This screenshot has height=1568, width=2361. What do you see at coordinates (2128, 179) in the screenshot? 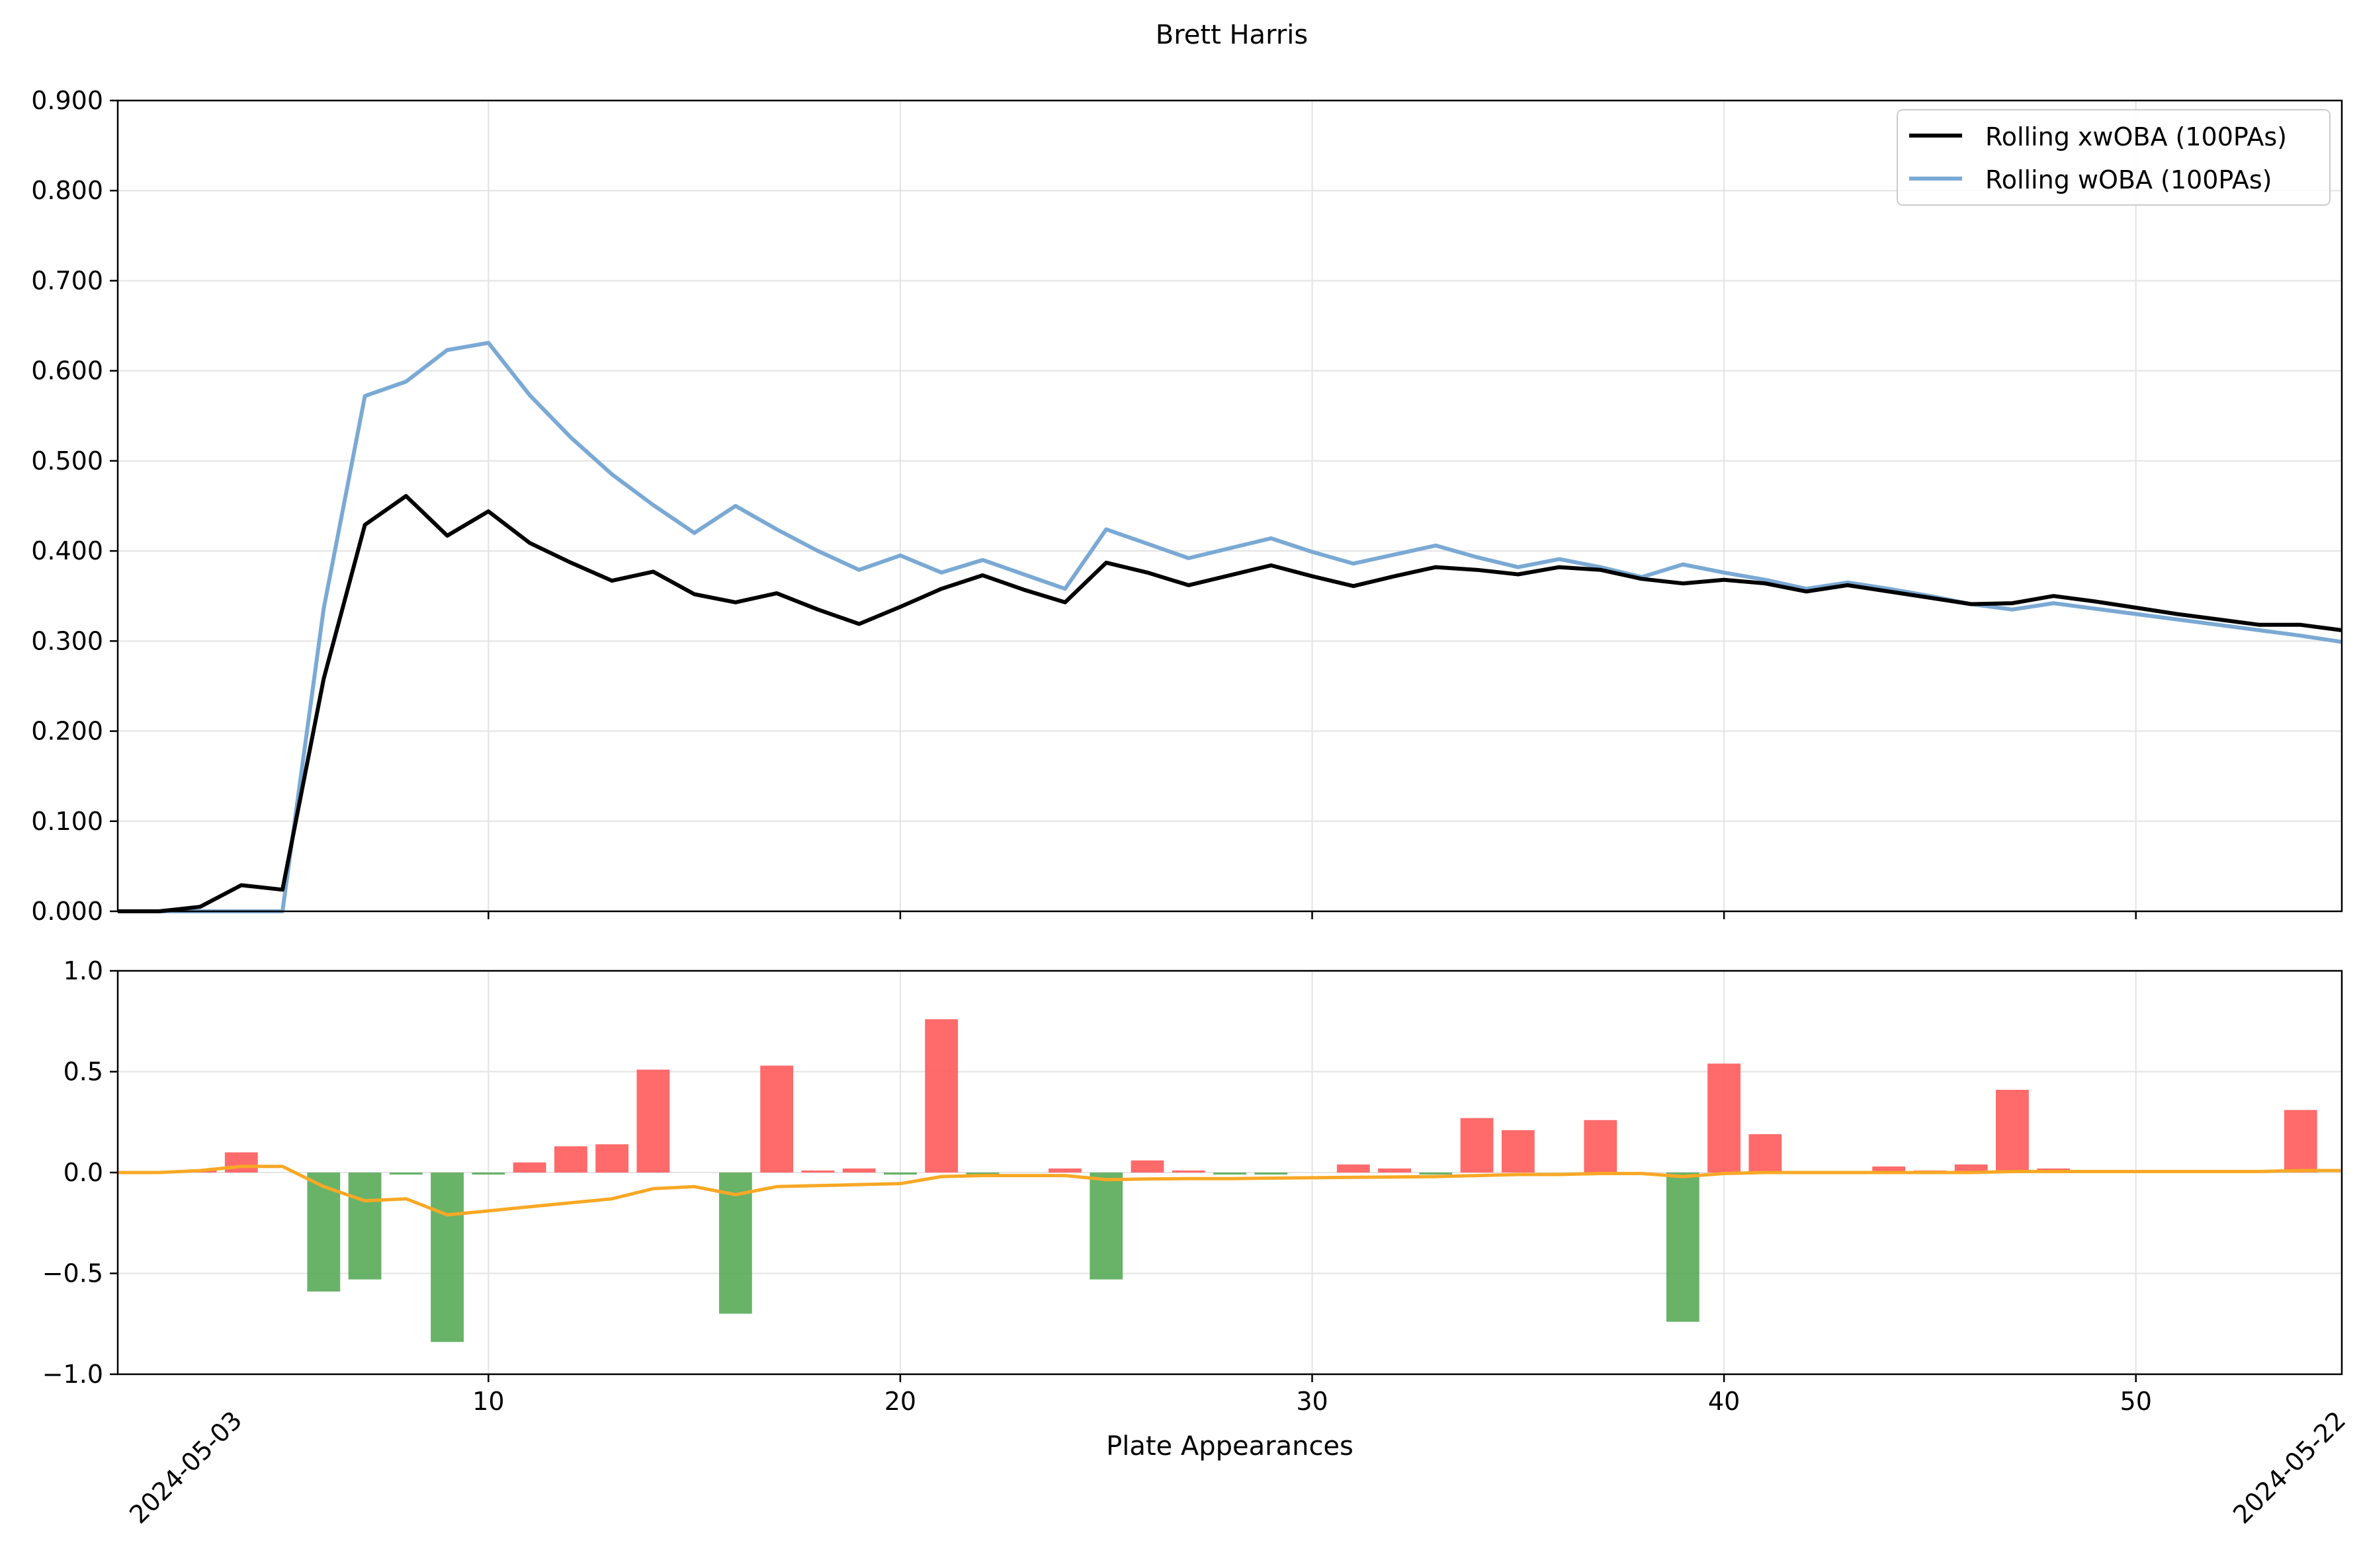
I see `legend-label-woba: Rolling wOBA (100PAs)` at bounding box center [2128, 179].